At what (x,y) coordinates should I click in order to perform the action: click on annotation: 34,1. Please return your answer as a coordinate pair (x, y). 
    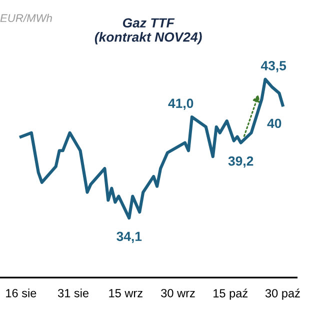
    Looking at the image, I should click on (129, 237).